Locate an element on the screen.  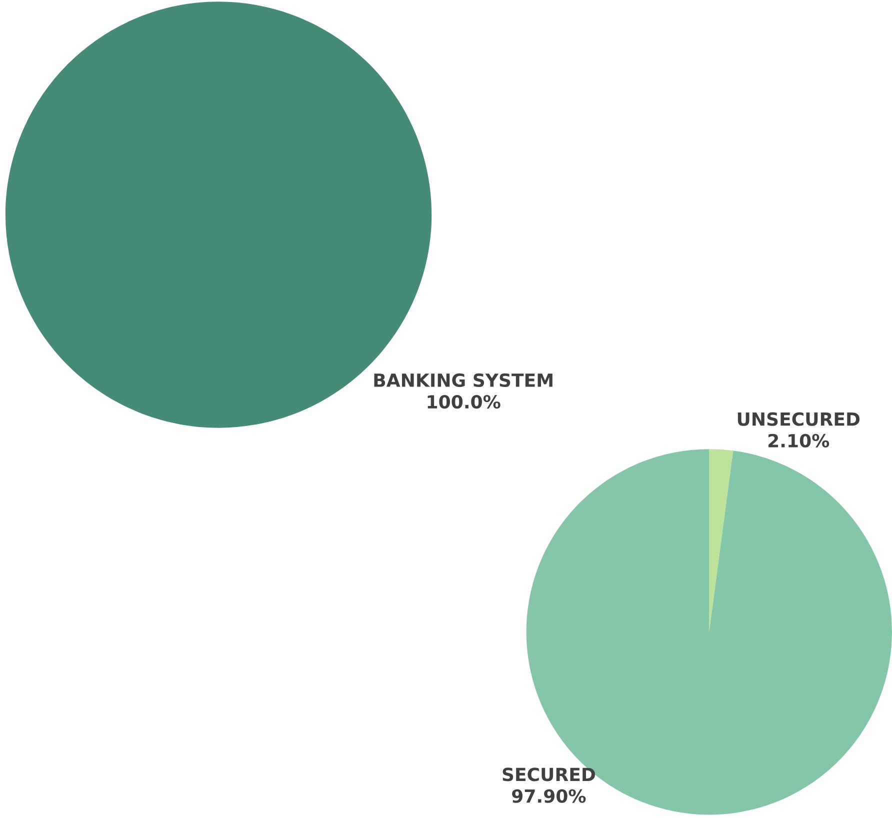
data-label: 2.10% is located at coordinates (799, 441).